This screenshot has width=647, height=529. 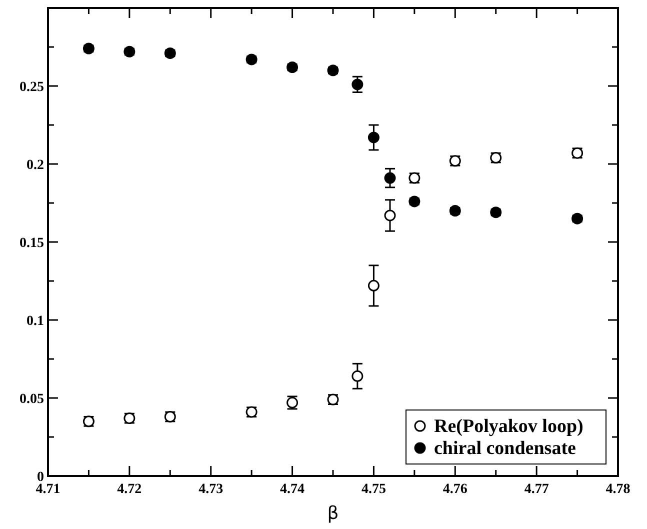 I want to click on x-tick-label: 4.74, so click(x=292, y=489).